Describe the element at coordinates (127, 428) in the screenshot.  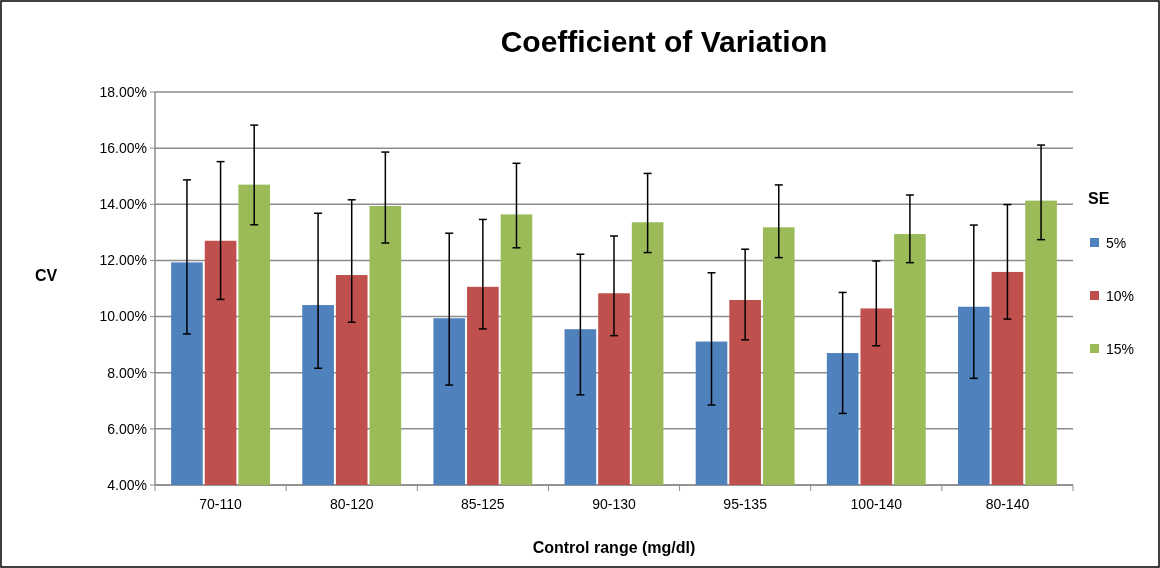
I see `y-tick-label: 6.00%` at that location.